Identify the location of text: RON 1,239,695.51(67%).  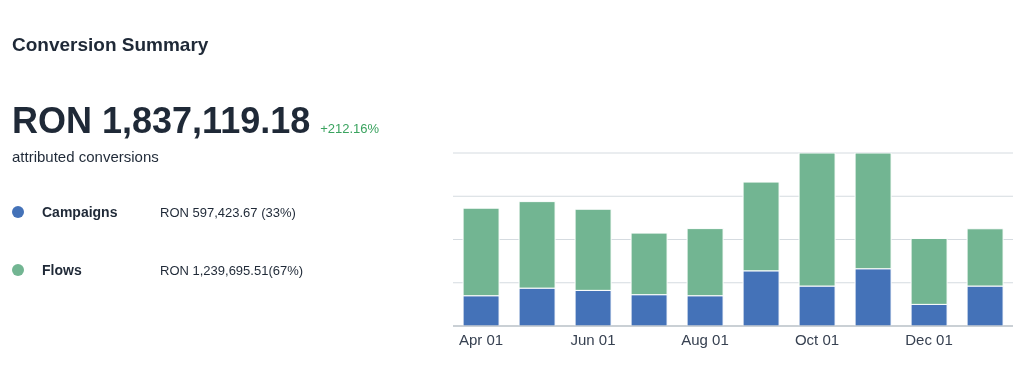
(232, 270).